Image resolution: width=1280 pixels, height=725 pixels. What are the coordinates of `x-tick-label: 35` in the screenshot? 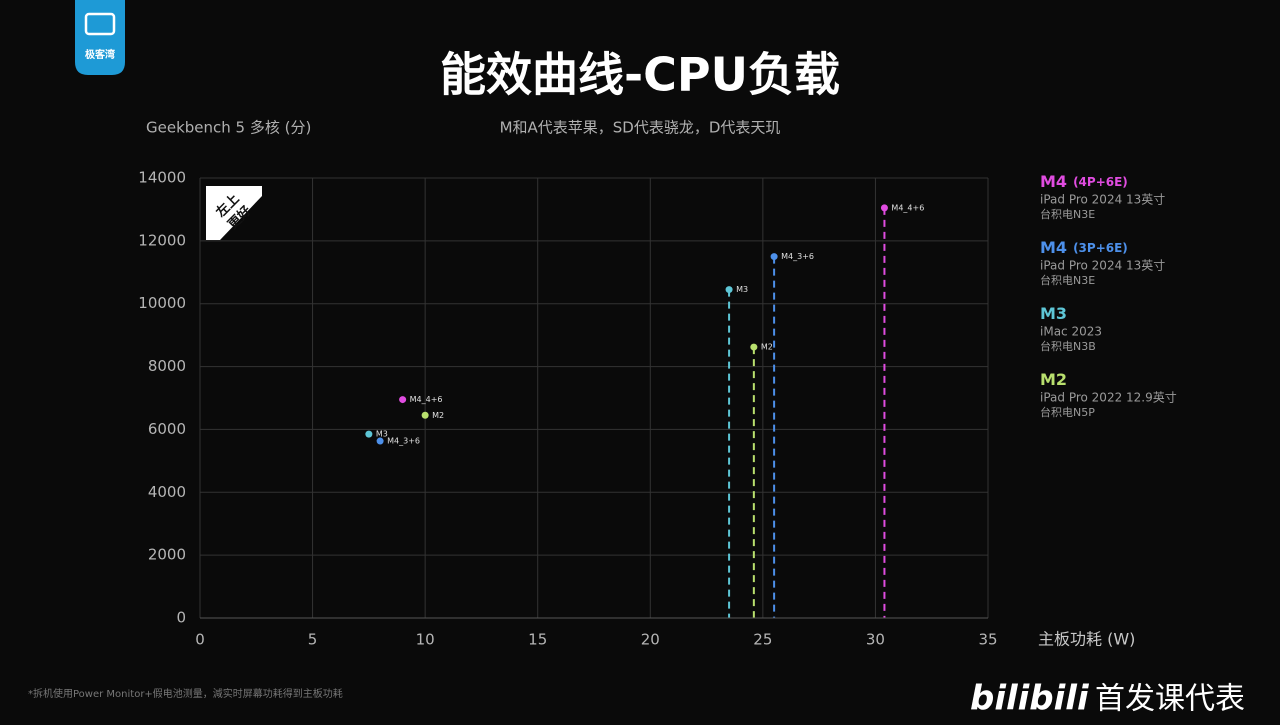 It's located at (987, 640).